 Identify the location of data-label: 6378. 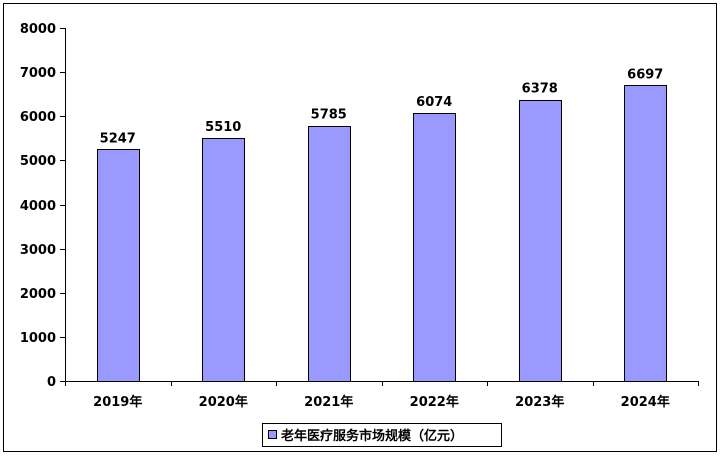
(540, 89).